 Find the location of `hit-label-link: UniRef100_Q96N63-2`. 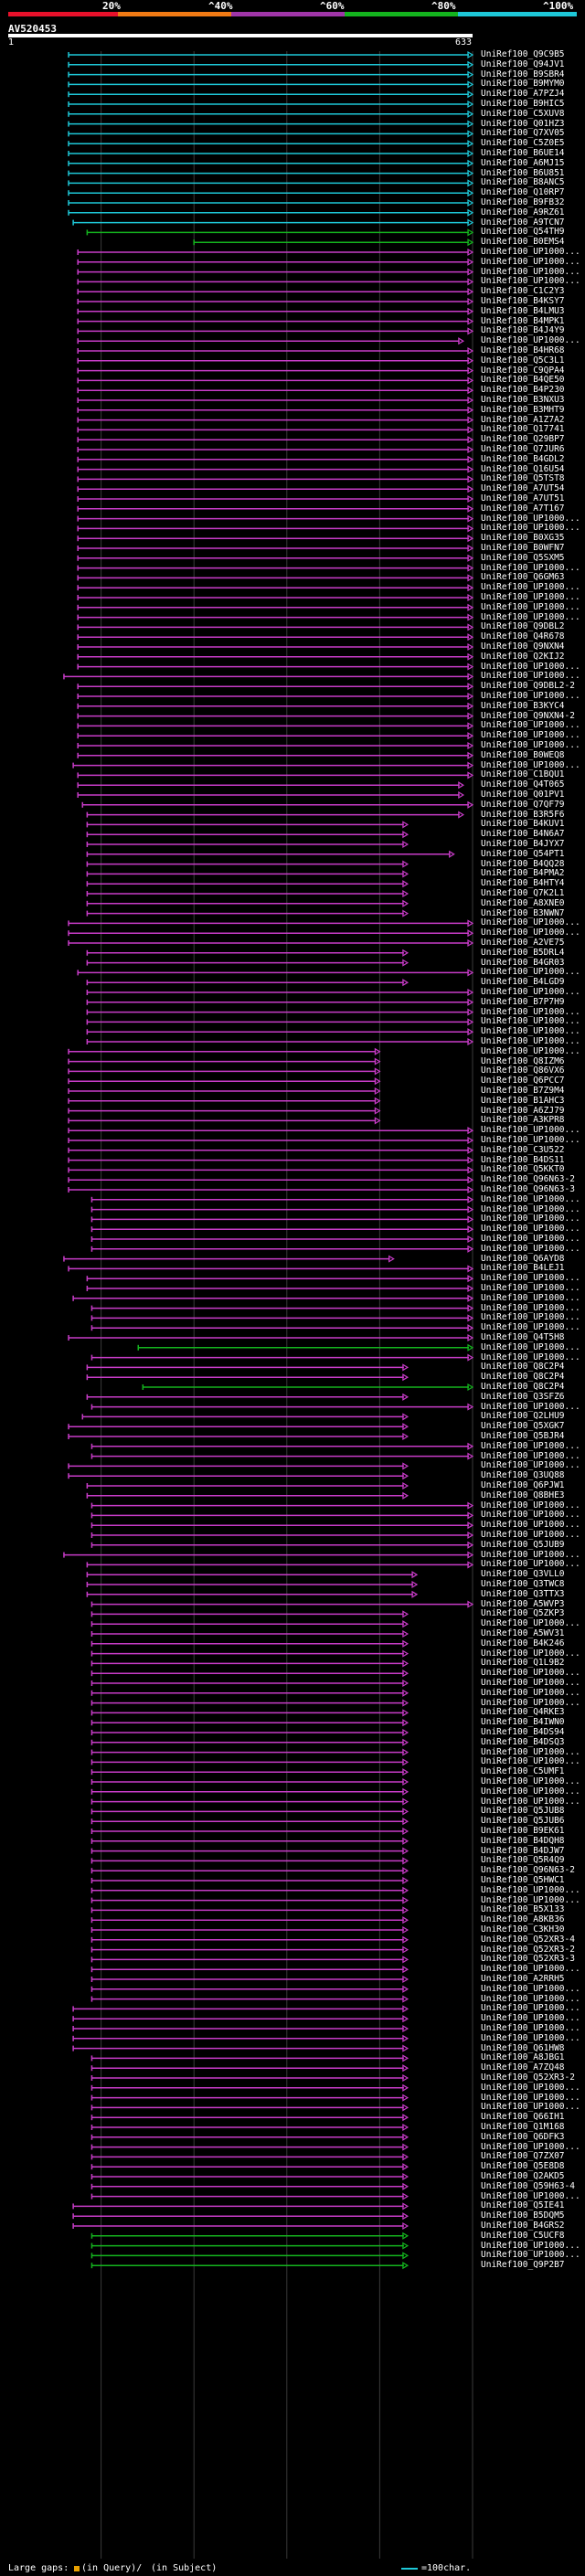

hit-label-link: UniRef100_Q96N63-2 is located at coordinates (528, 1870).